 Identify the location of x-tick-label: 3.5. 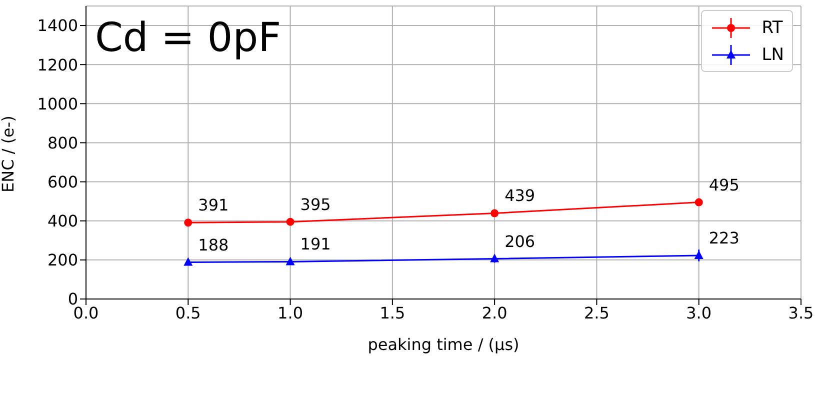
(801, 312).